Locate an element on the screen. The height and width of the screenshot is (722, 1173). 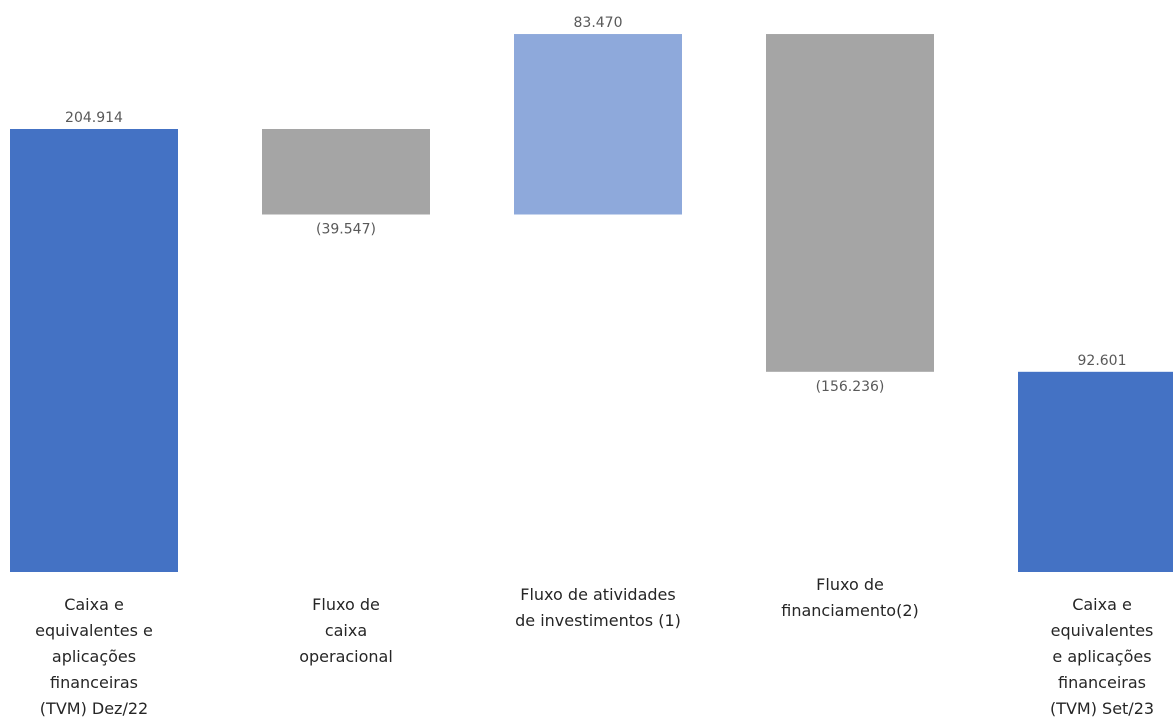
category-label-line: financiamento(2) is located at coordinates (850, 610).